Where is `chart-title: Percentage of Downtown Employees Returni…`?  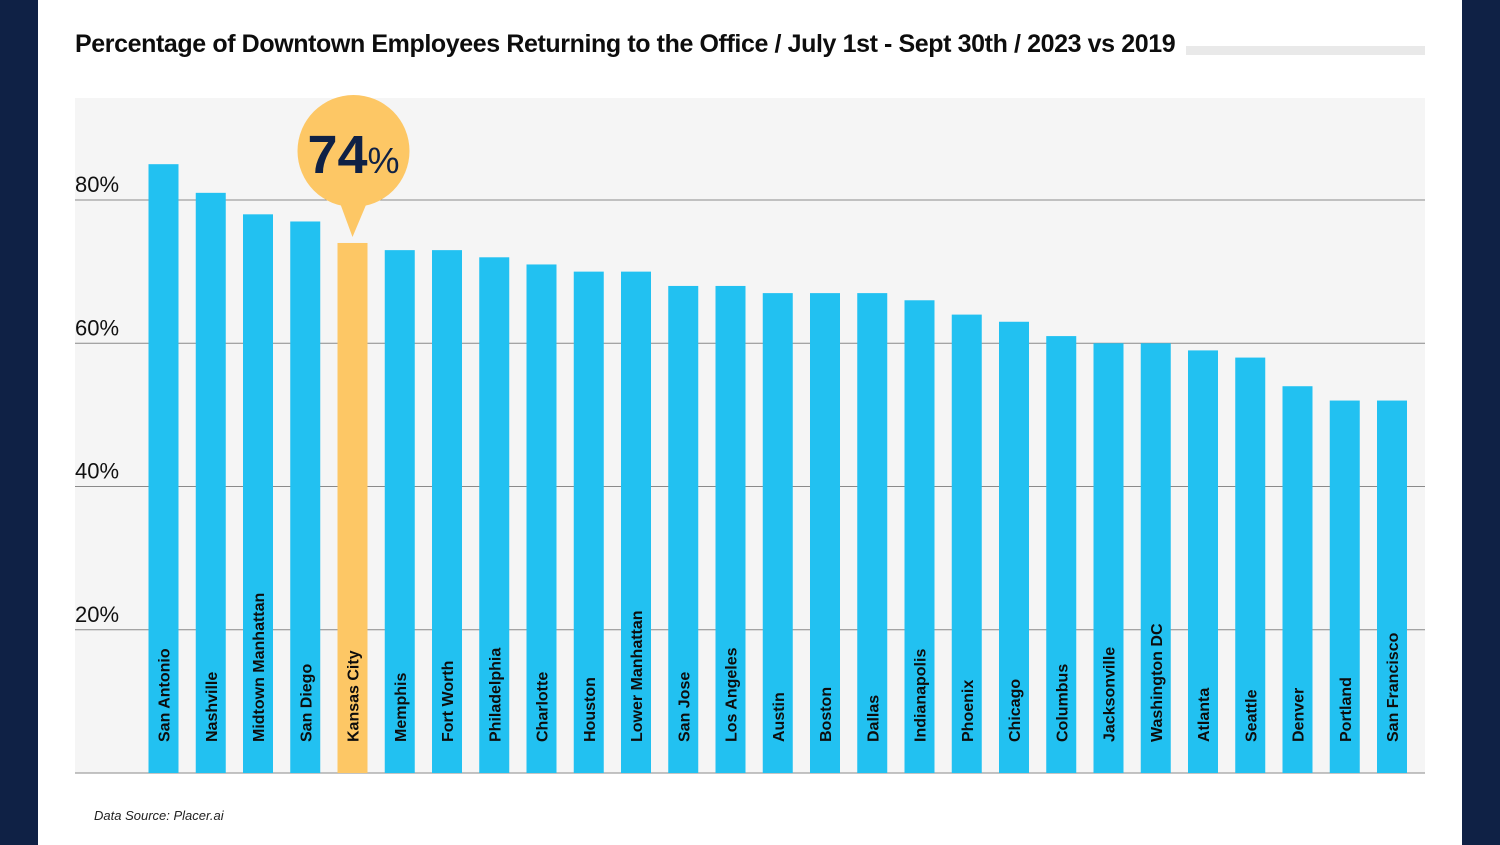 chart-title: Percentage of Downtown Employees Returni… is located at coordinates (625, 44).